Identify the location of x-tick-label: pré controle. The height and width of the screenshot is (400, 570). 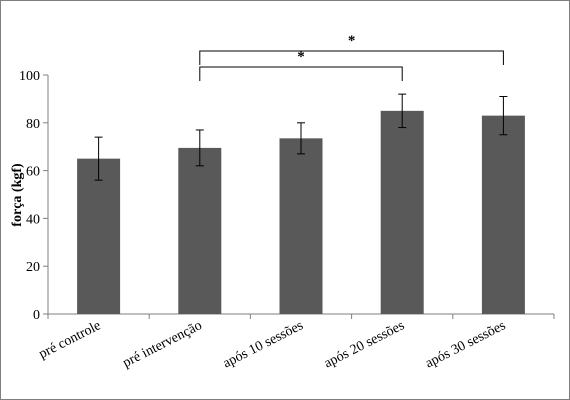
(70, 340).